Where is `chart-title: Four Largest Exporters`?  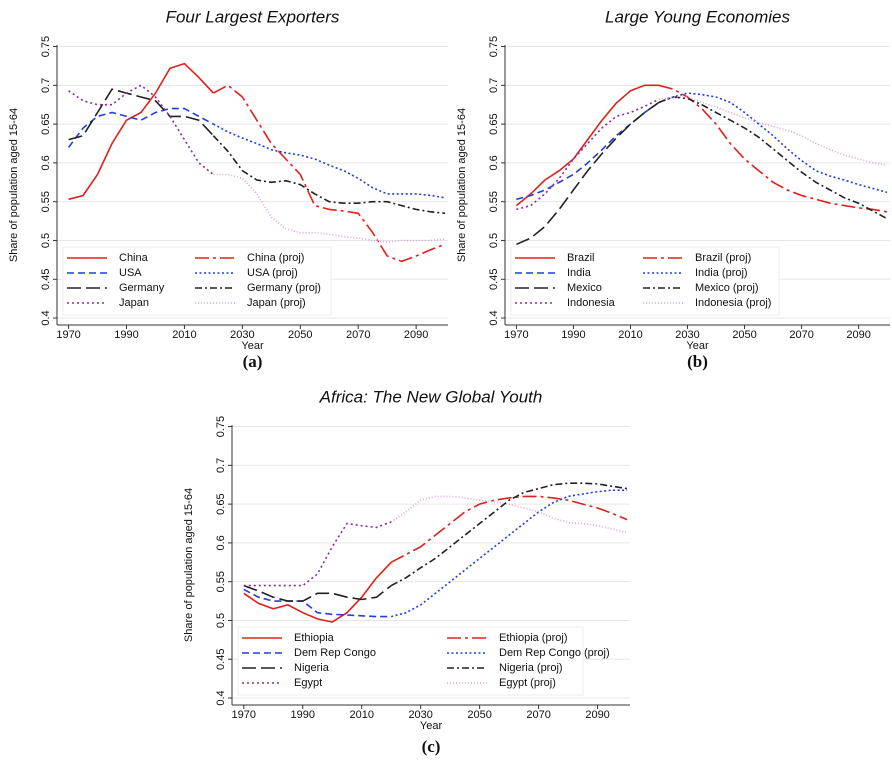 chart-title: Four Largest Exporters is located at coordinates (253, 16).